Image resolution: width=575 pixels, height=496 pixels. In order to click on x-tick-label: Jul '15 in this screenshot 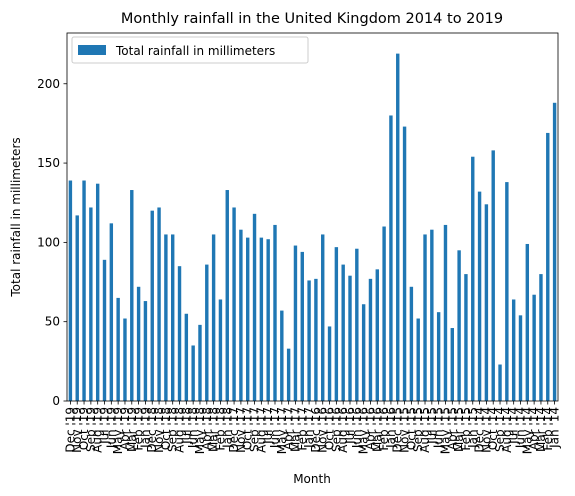, I will do `click(432, 426)`.